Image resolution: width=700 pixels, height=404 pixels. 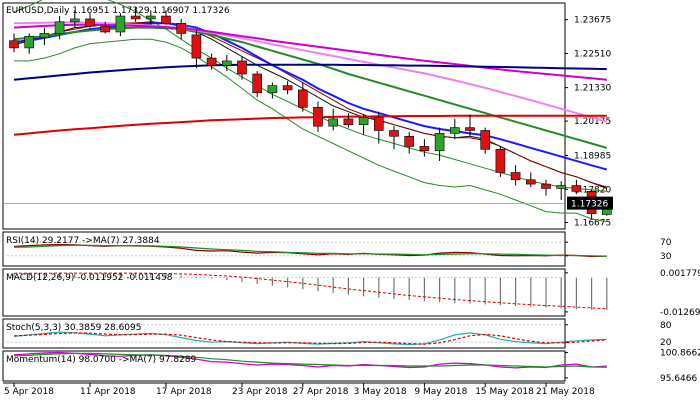 What do you see at coordinates (101, 360) in the screenshot?
I see `momentum-indicator-label: Momentum(14) 98.0700 ->MA(7) 97.8289` at bounding box center [101, 360].